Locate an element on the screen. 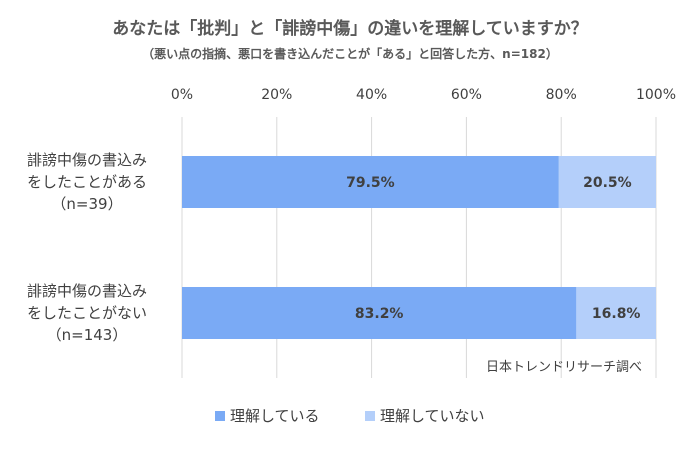 The height and width of the screenshot is (453, 700). x-tick-label-0: 0% is located at coordinates (182, 95).